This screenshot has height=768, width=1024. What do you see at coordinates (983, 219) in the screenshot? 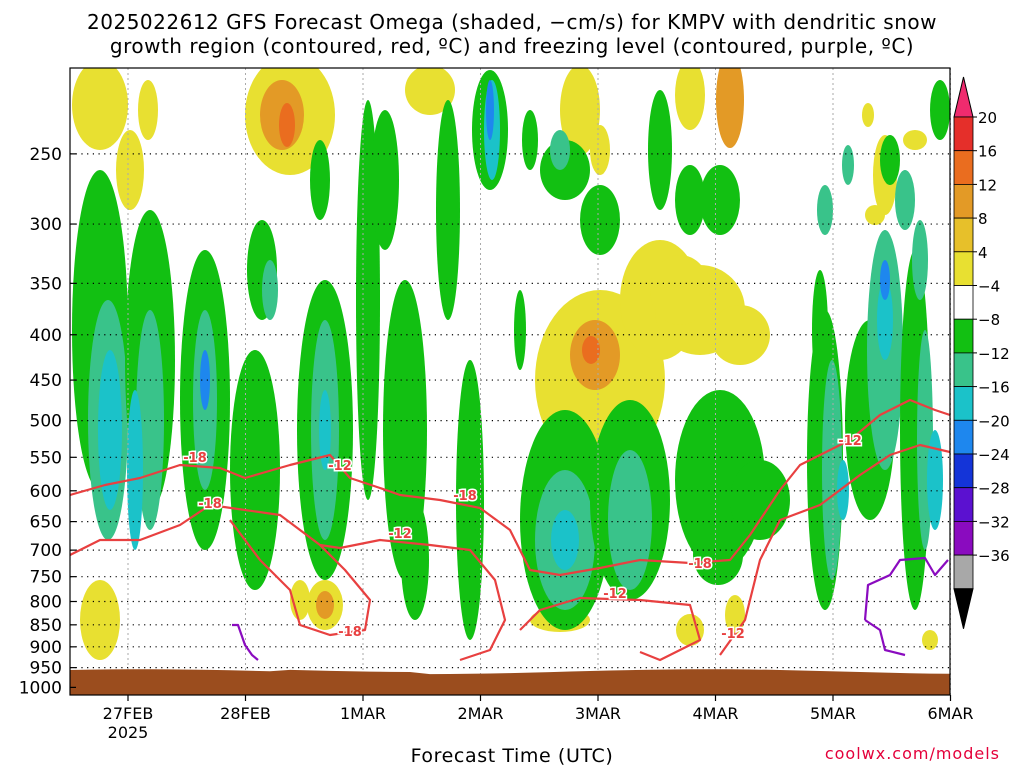
I see `colorbar-label: 8` at bounding box center [983, 219].